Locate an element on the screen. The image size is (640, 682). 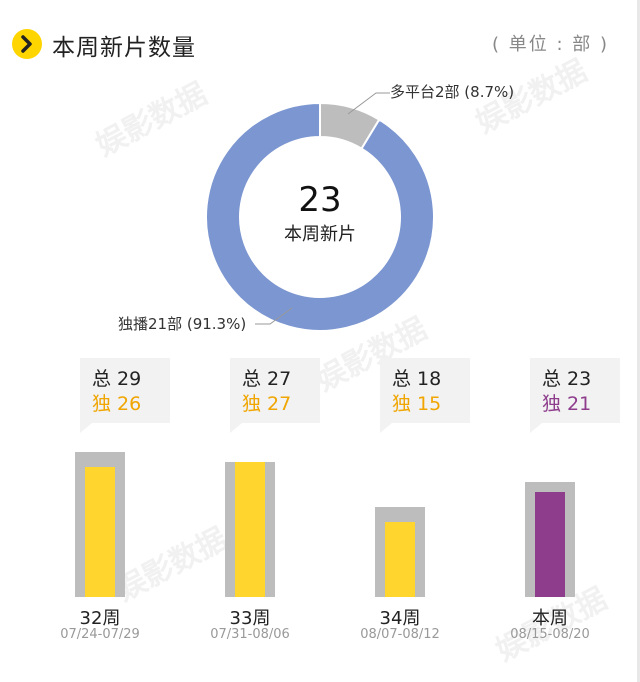
value-bubble: 总 29 独 26 is located at coordinates (125, 395).